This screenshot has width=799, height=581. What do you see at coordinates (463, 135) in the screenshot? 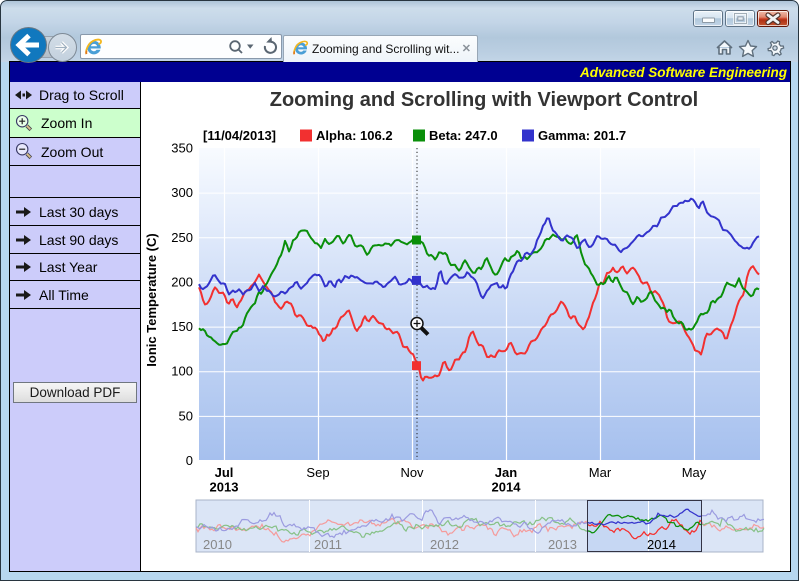
I see `svg-text: Beta: 247.0` at bounding box center [463, 135].